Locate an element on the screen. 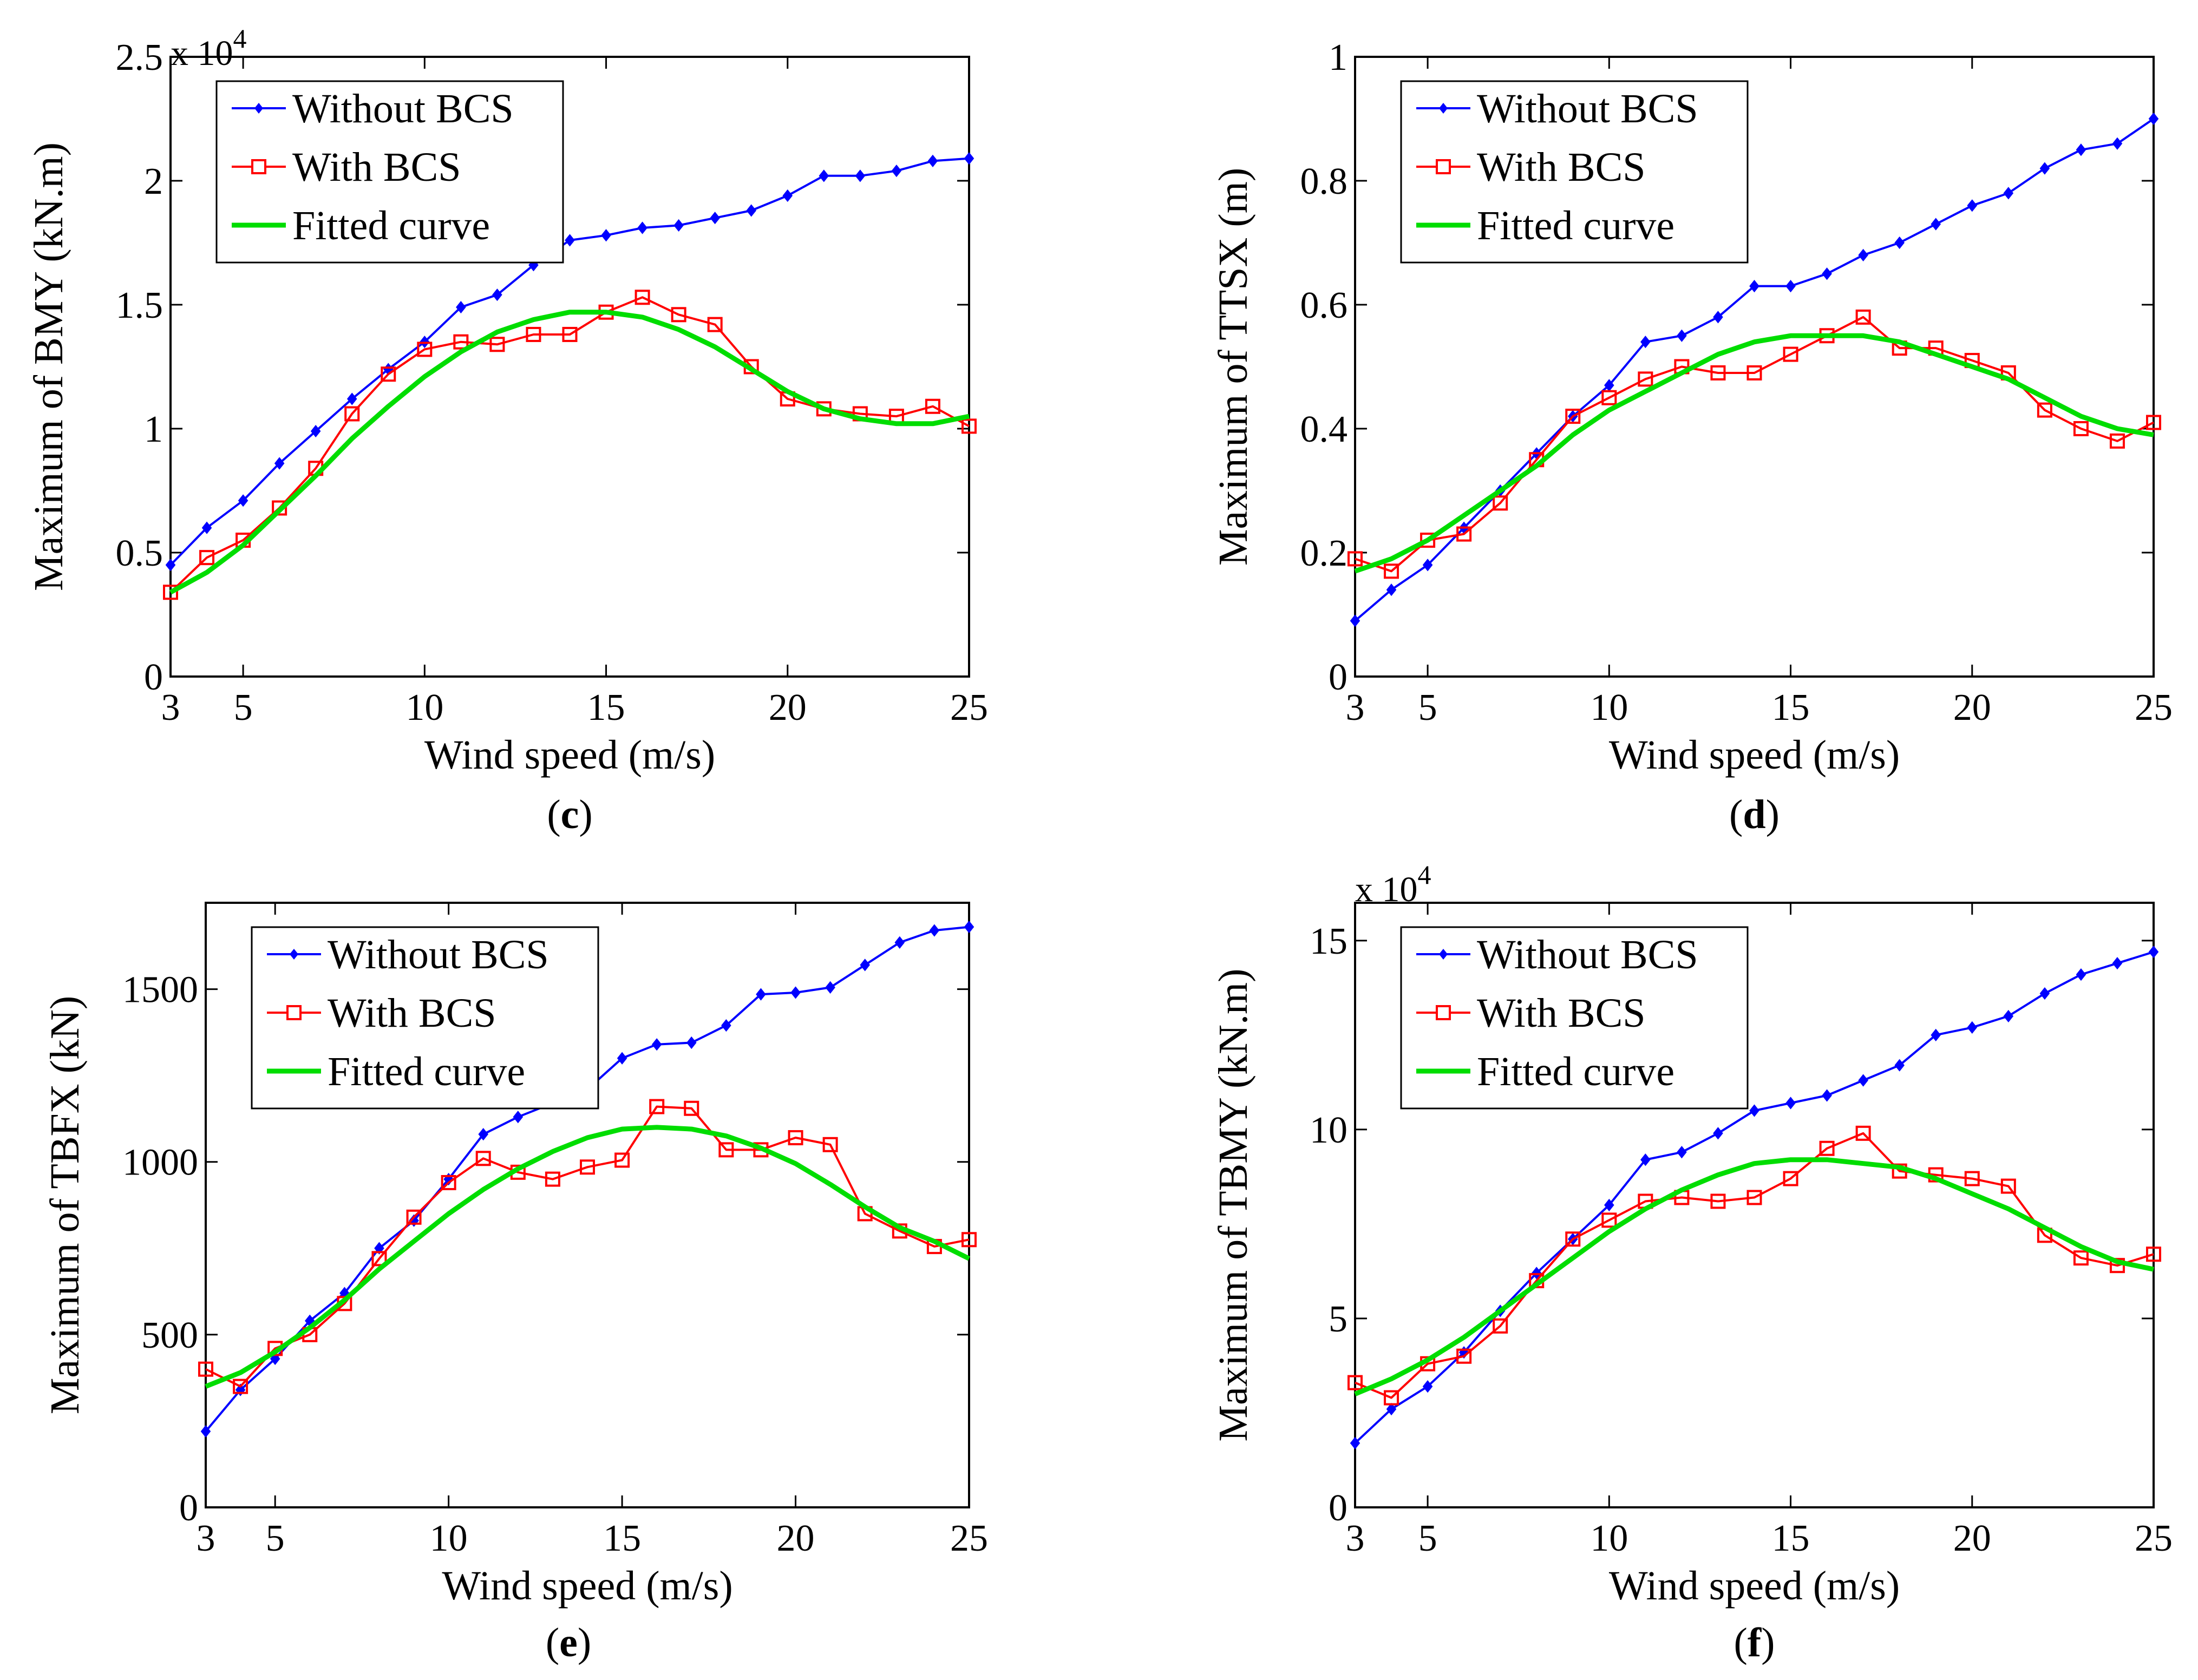  y-tick-group: 1500 is located at coordinates (160, 990).